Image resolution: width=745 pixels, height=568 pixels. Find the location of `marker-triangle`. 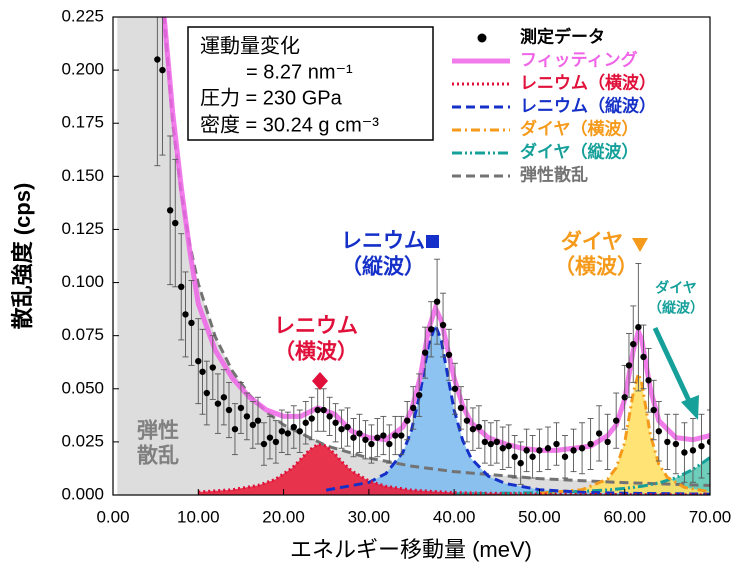

marker-triangle is located at coordinates (640, 245).